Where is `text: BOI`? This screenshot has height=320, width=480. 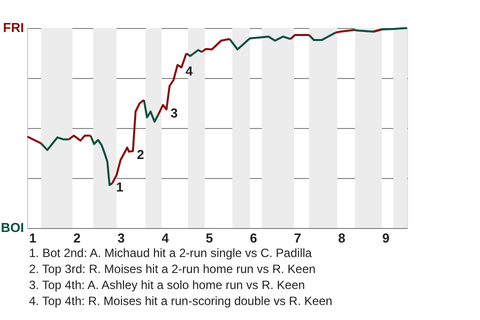 text: BOI is located at coordinates (12, 227).